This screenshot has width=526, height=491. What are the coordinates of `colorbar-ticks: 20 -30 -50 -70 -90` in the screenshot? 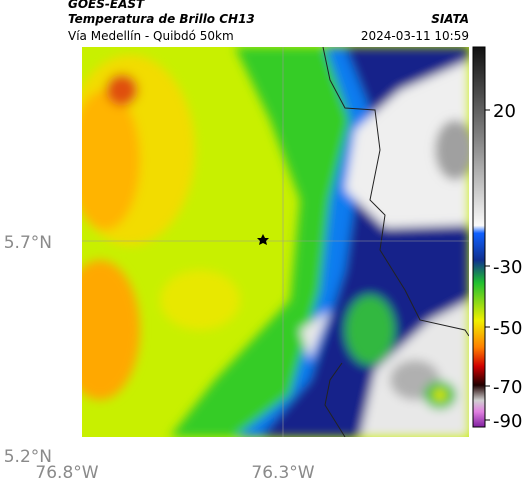 It's located at (503, 266).